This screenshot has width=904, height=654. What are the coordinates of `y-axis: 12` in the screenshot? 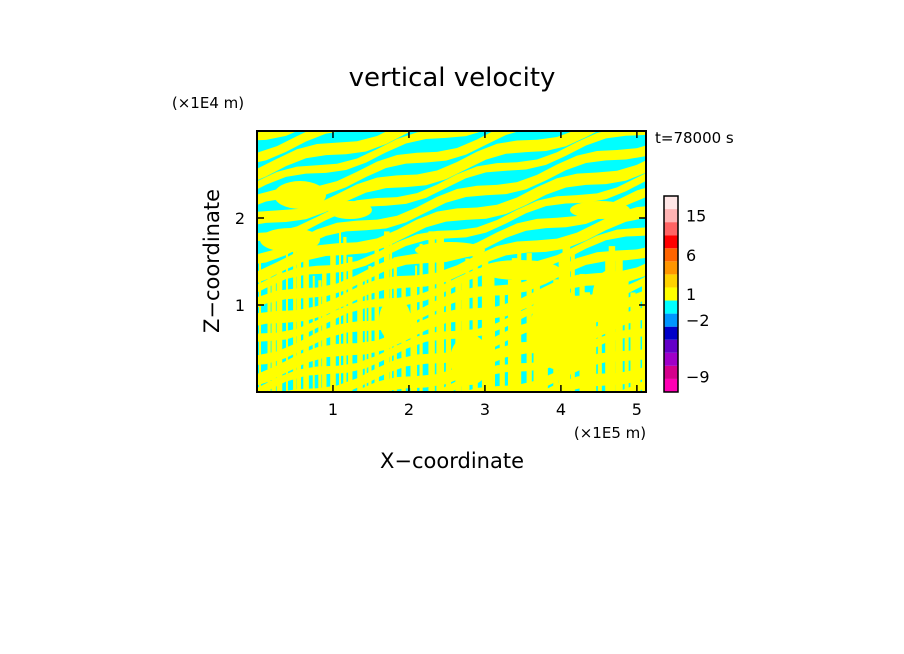 It's located at (440, 262).